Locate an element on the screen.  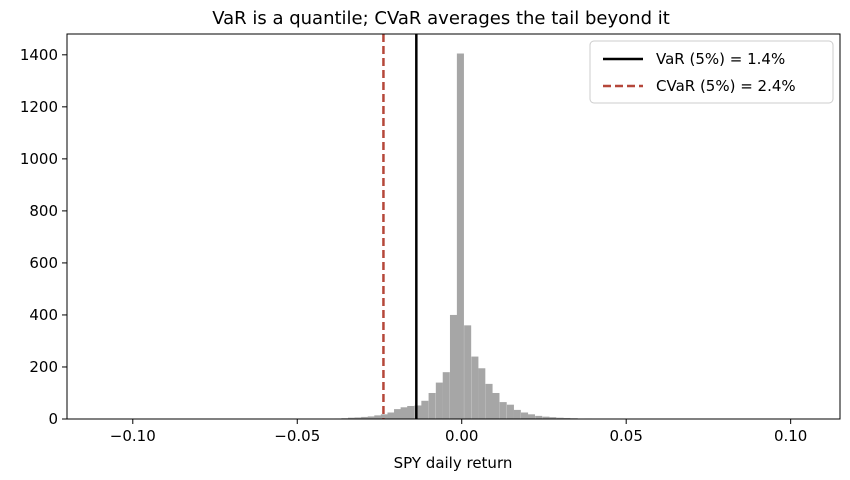
legend-frame is located at coordinates (711, 72).